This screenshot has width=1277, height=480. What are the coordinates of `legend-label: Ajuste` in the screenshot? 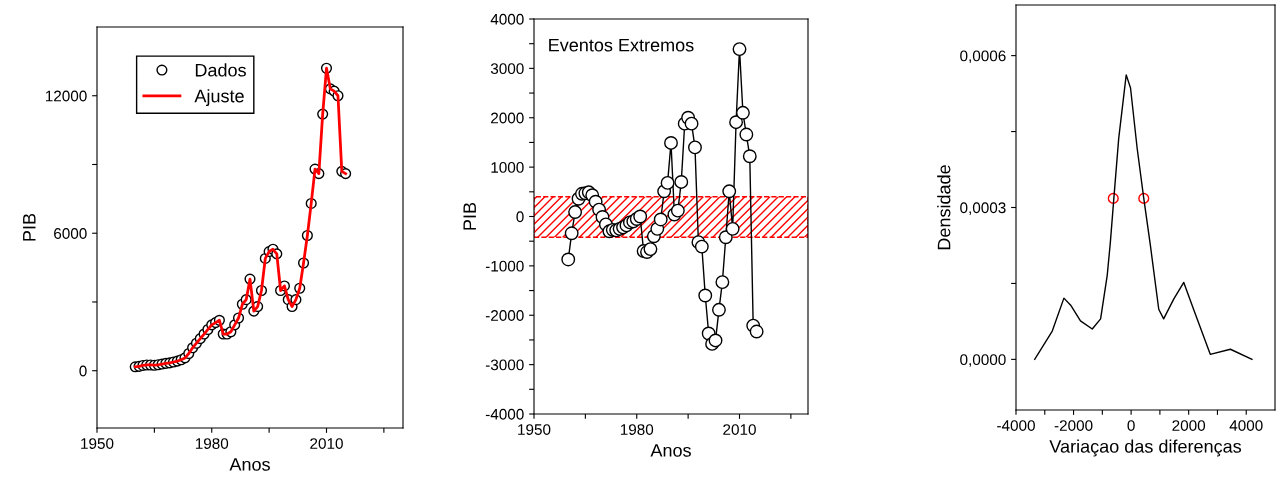 It's located at (219, 97).